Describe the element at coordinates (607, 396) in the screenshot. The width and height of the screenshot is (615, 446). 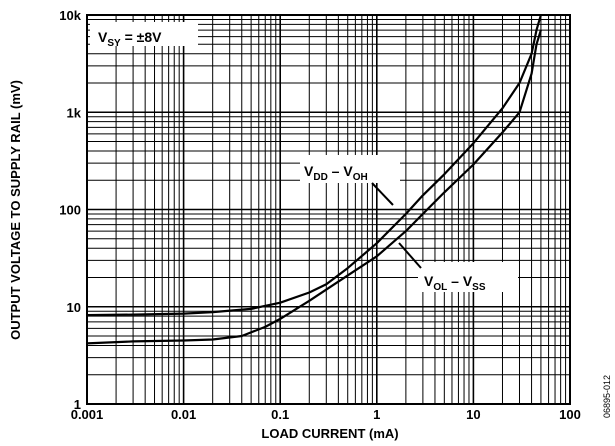
I see `figure-id: 06895-012` at that location.